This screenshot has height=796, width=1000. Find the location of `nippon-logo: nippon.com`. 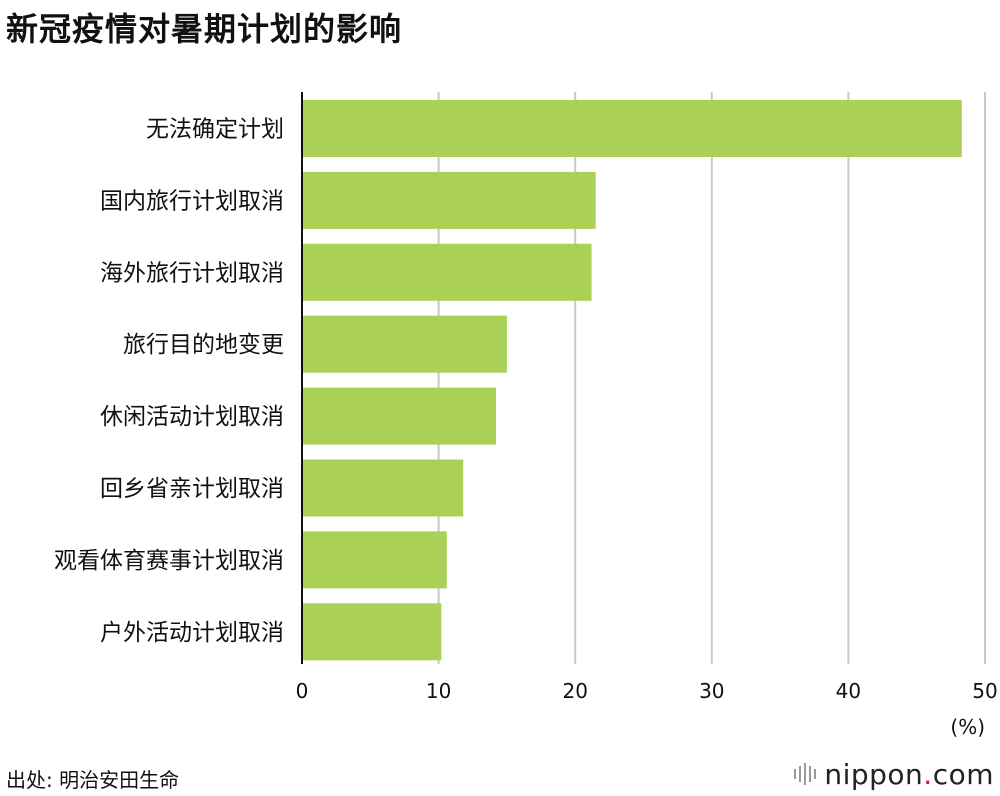

nippon-logo: nippon.com is located at coordinates (894, 774).